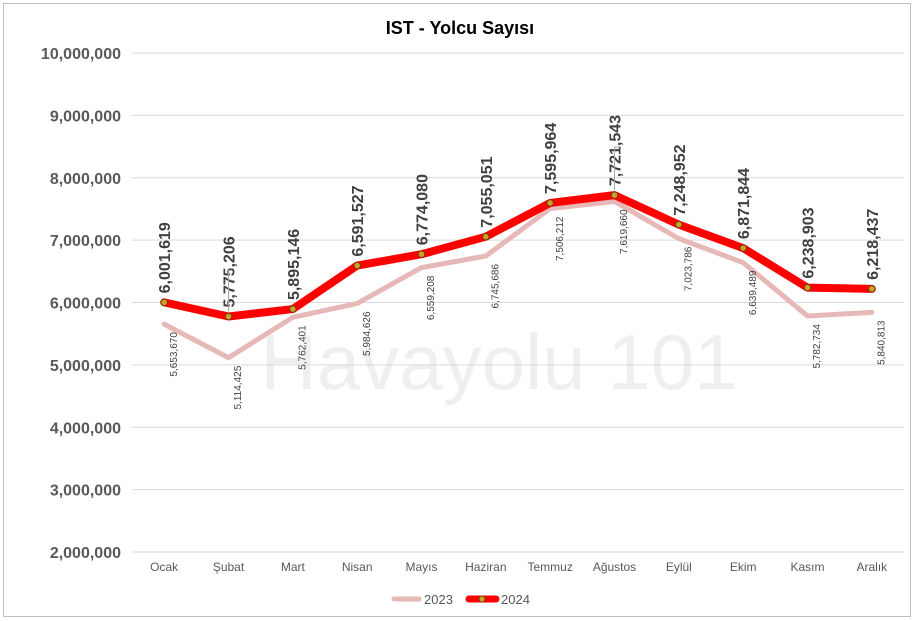 This screenshot has width=916, height=621. Describe the element at coordinates (423, 209) in the screenshot. I see `data-label-2024: 6,774,080` at that location.